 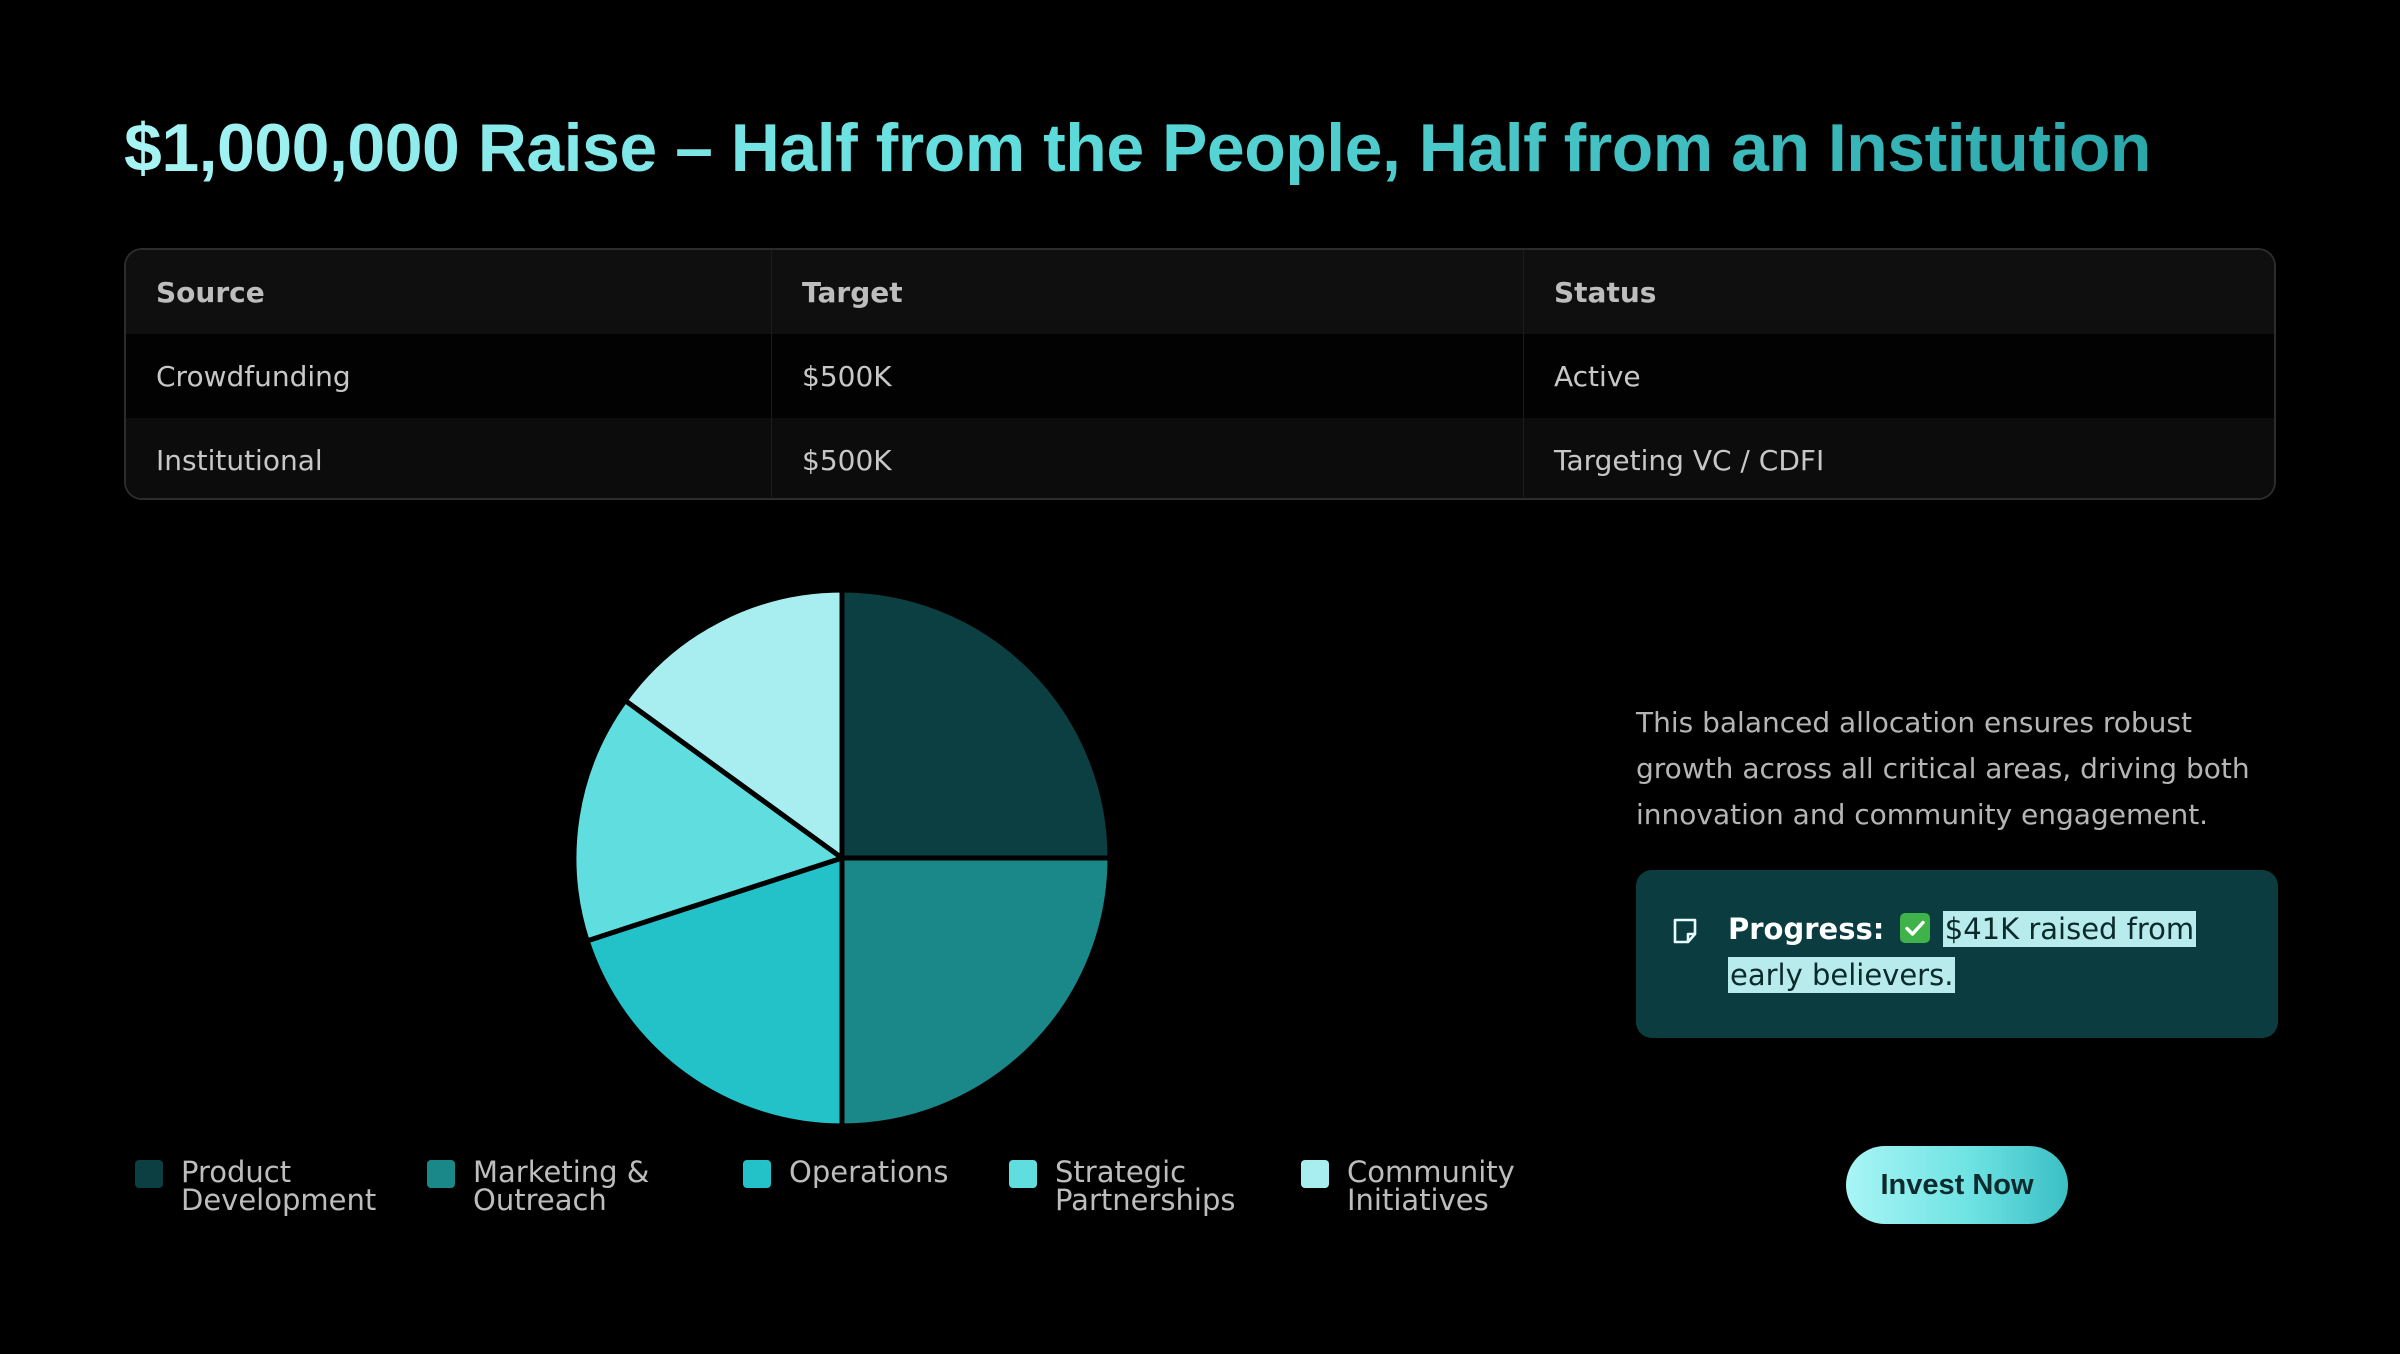 I want to click on pie-svg, so click(x=842, y=858).